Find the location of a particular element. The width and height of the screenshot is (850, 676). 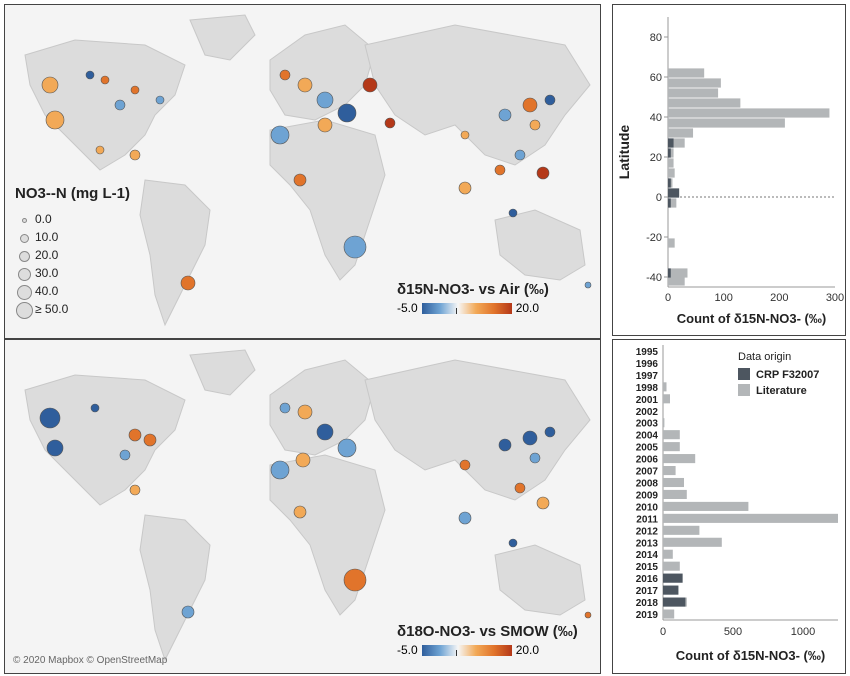

year-label: 1996 is located at coordinates (647, 364).